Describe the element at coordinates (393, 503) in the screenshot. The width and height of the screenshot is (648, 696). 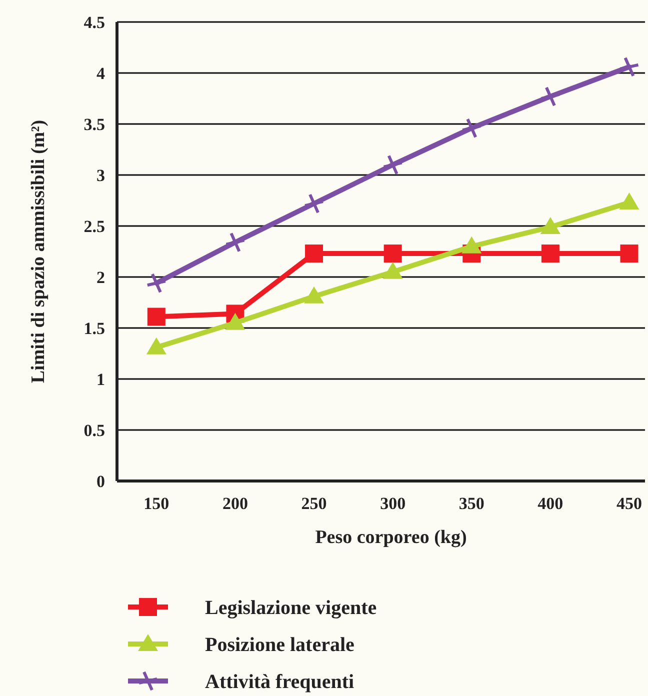
I see `x-tick-label: 300` at that location.